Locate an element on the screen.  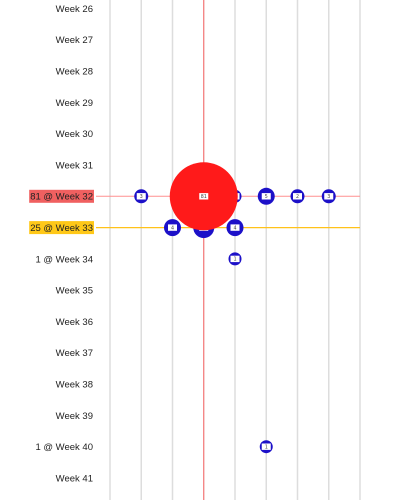
y-tick-label: Week 37 is located at coordinates (74, 353).